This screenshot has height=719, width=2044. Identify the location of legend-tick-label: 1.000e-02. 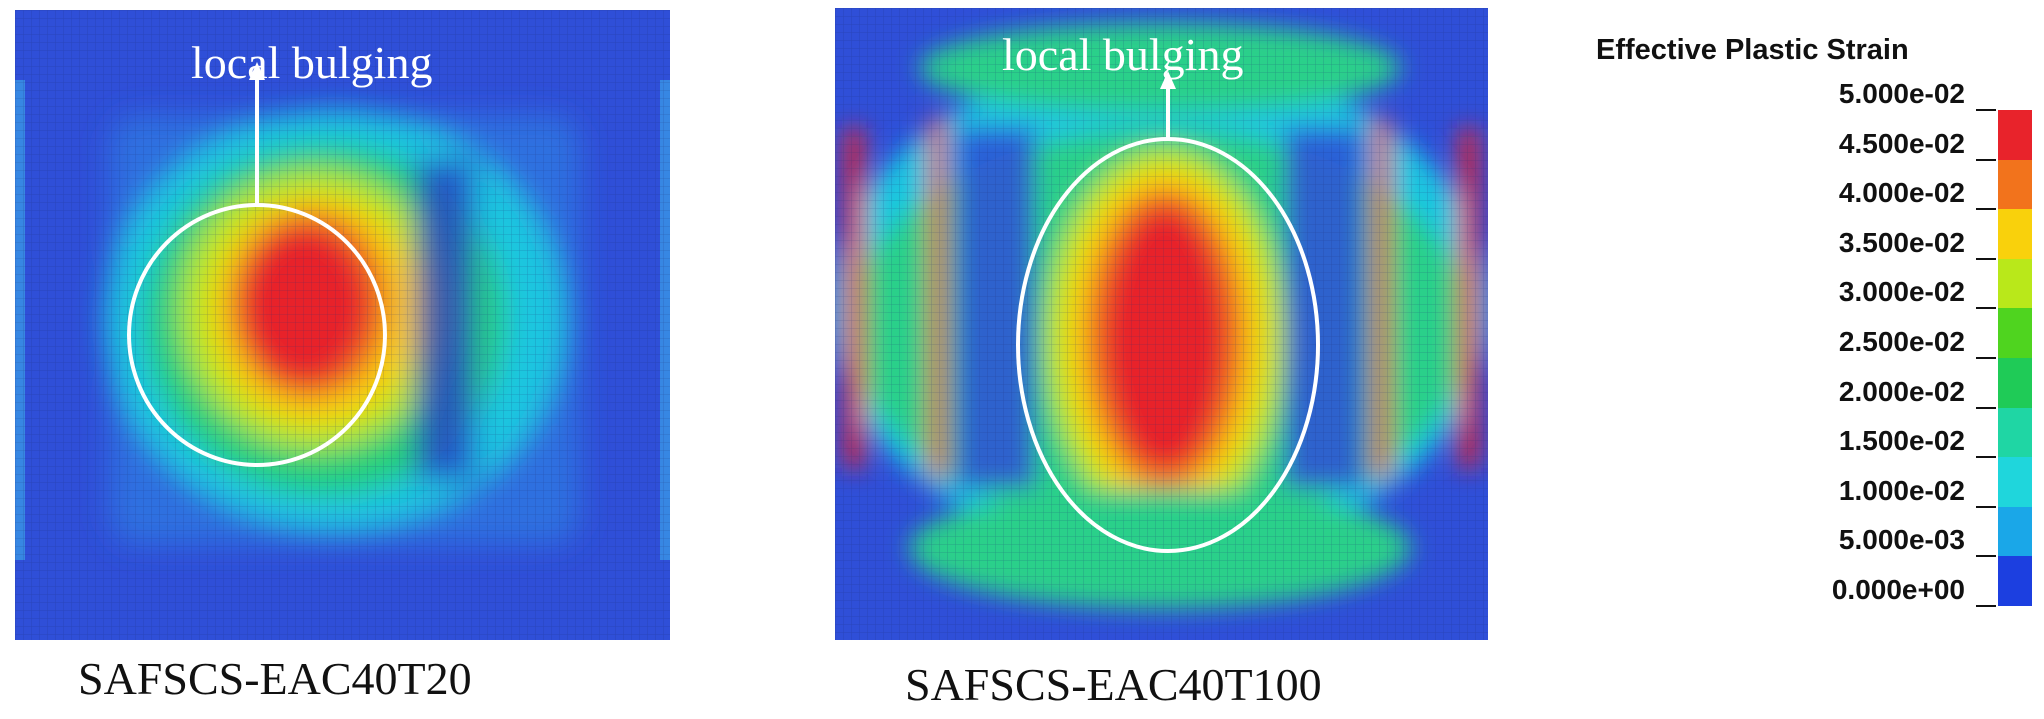
(1901, 490).